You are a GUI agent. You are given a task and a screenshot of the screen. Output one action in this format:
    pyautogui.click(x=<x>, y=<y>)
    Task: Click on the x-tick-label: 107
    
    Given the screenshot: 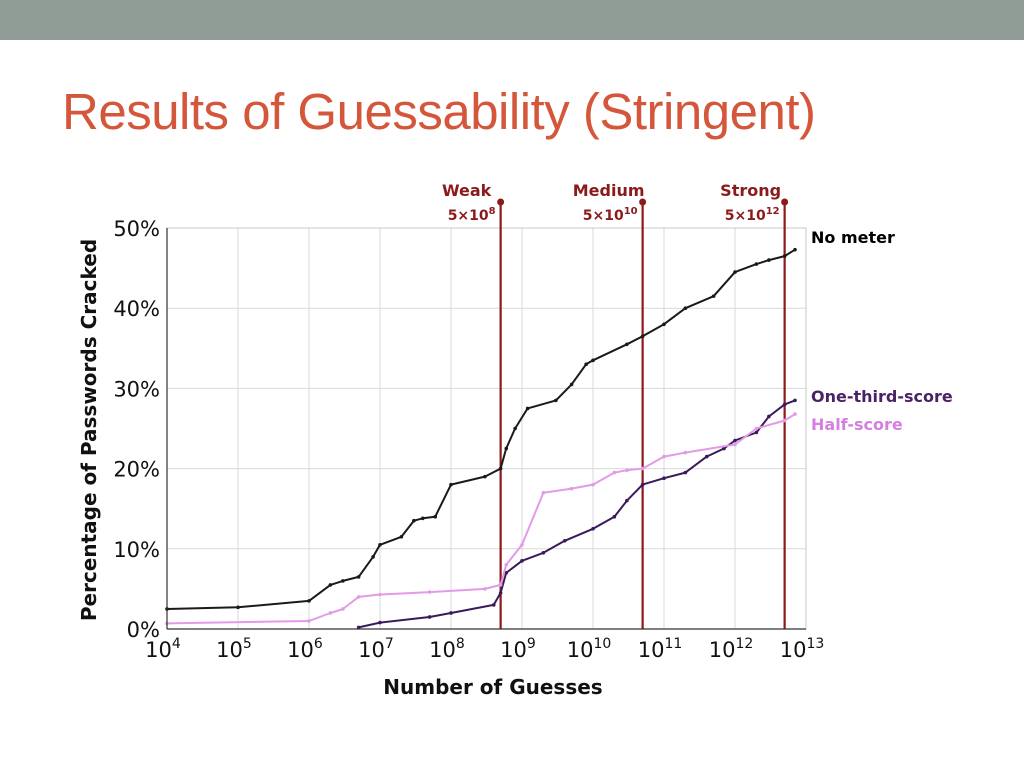 What is the action you would take?
    pyautogui.click(x=376, y=649)
    